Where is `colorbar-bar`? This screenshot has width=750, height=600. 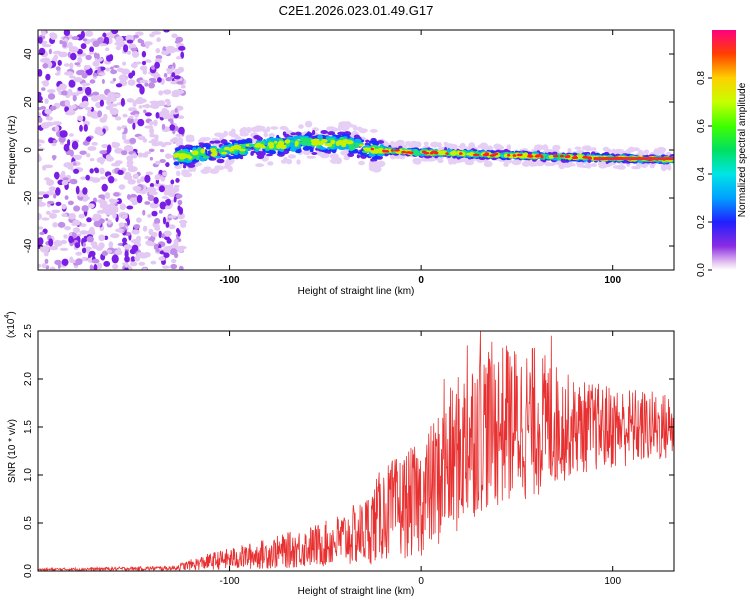
colorbar-bar is located at coordinates (724, 150).